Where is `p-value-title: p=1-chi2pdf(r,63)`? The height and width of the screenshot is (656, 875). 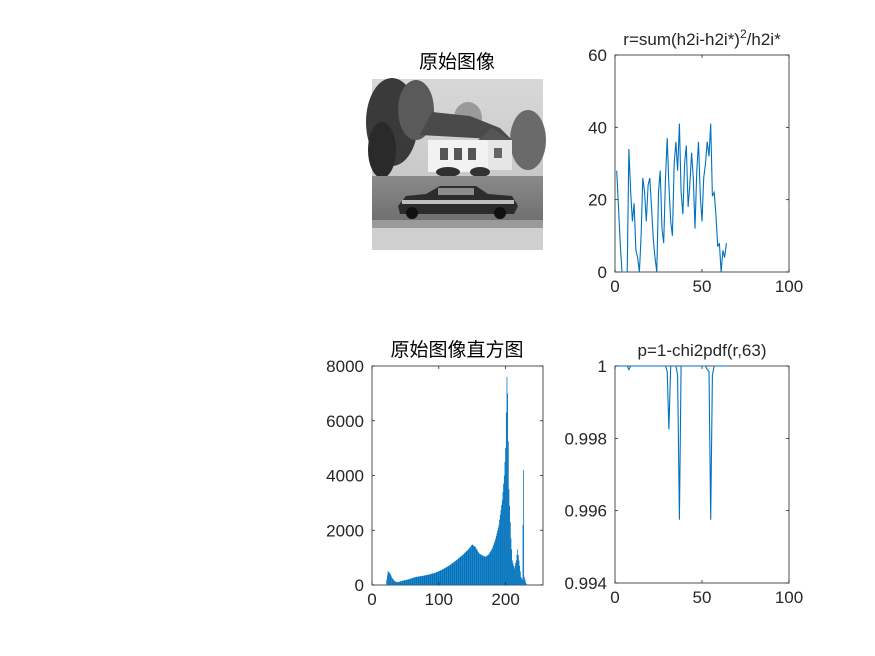 p-value-title: p=1-chi2pdf(r,63) is located at coordinates (702, 350).